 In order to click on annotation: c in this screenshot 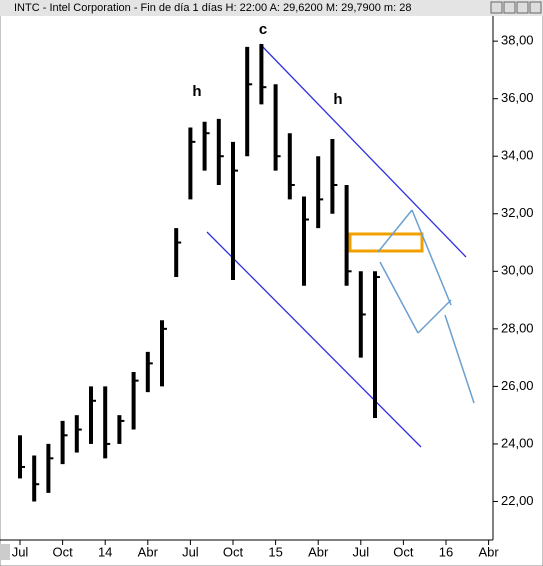, I will do `click(263, 29)`.